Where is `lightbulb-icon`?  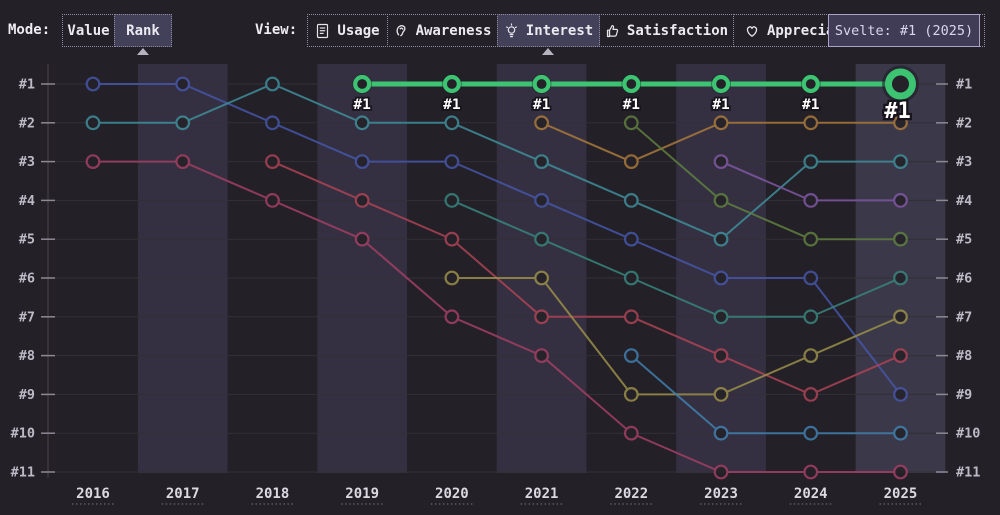
lightbulb-icon is located at coordinates (511, 30).